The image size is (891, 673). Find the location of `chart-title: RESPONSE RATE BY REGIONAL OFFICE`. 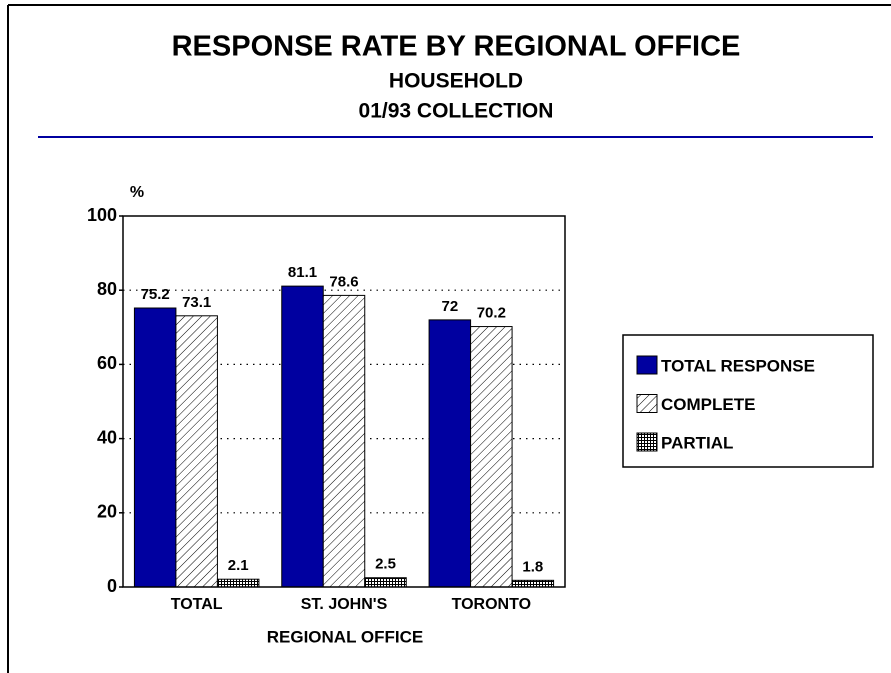

chart-title: RESPONSE RATE BY REGIONAL OFFICE is located at coordinates (456, 47).